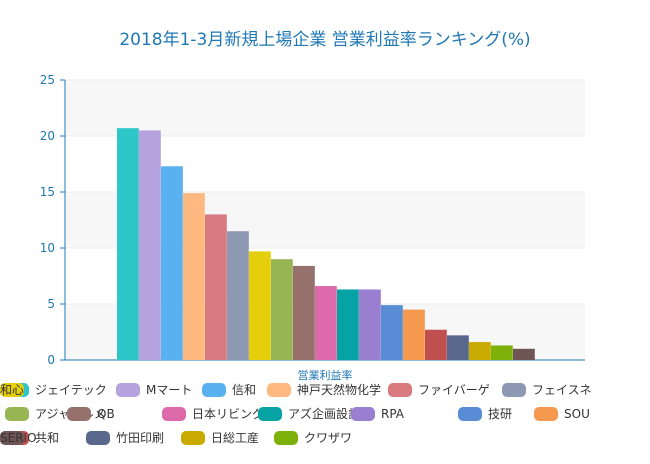 Image resolution: width=650 pixels, height=464 pixels. I want to click on y-tick-label: 20, so click(47, 136).